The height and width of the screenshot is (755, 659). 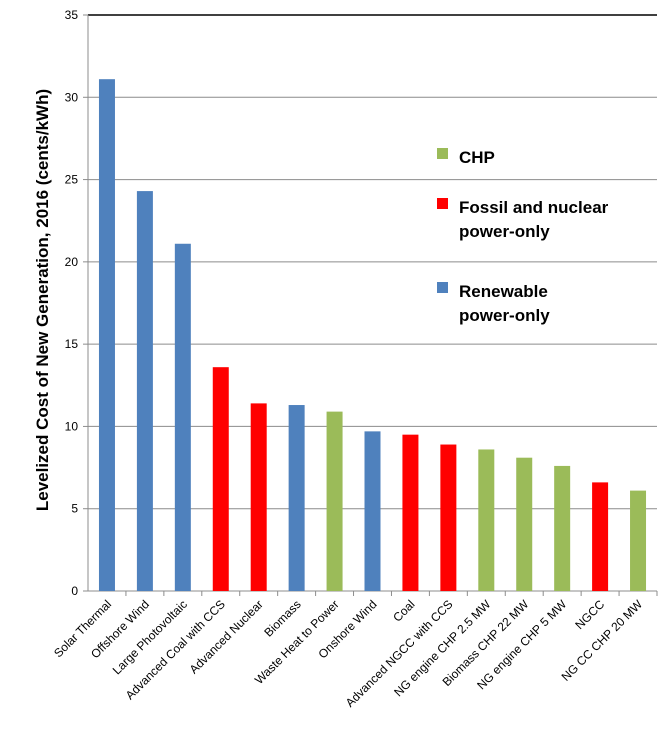 What do you see at coordinates (72, 262) in the screenshot?
I see `y-tick-label: 20` at bounding box center [72, 262].